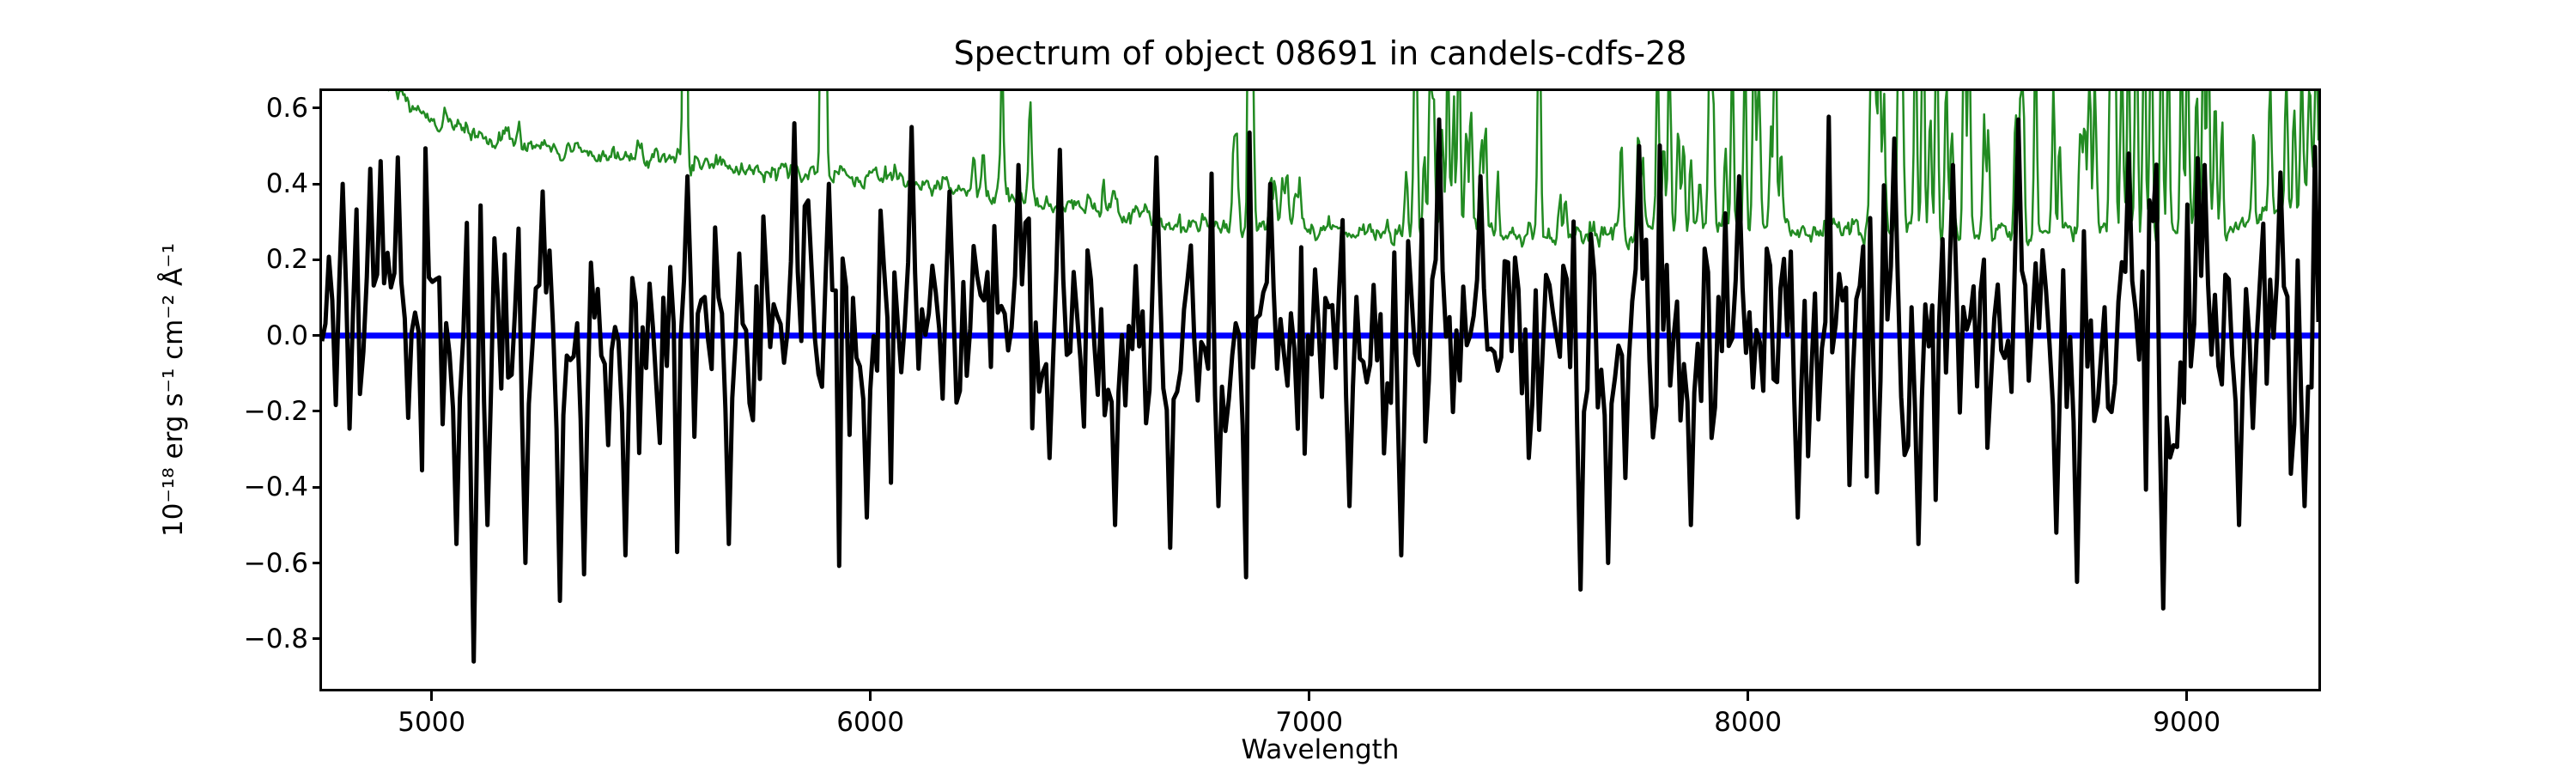  I want to click on y-tick-label: −0.8, so click(275, 638).